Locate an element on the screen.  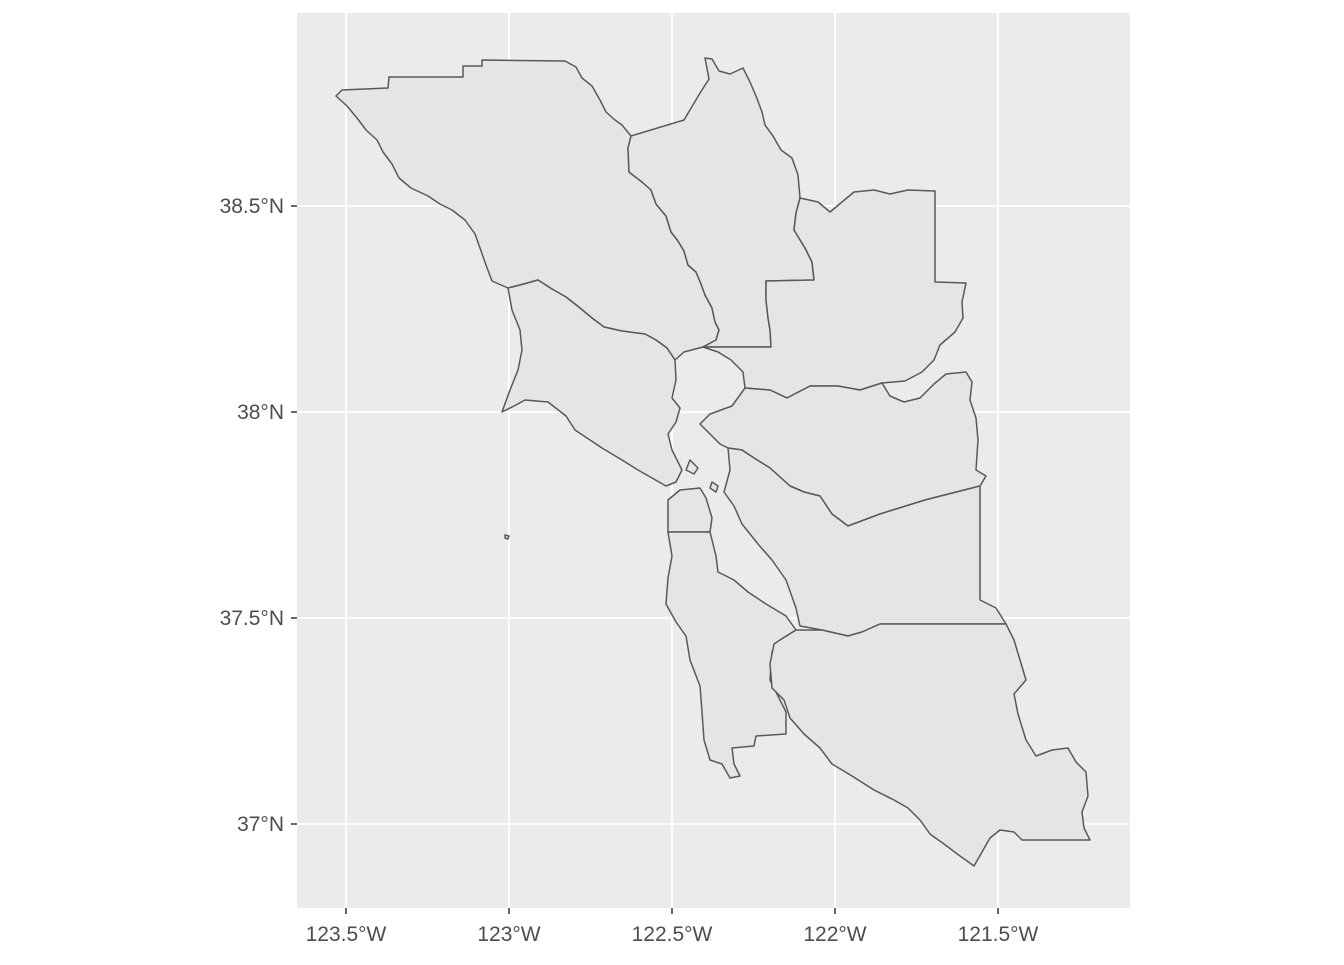
county-san-mateo is located at coordinates (731, 655).